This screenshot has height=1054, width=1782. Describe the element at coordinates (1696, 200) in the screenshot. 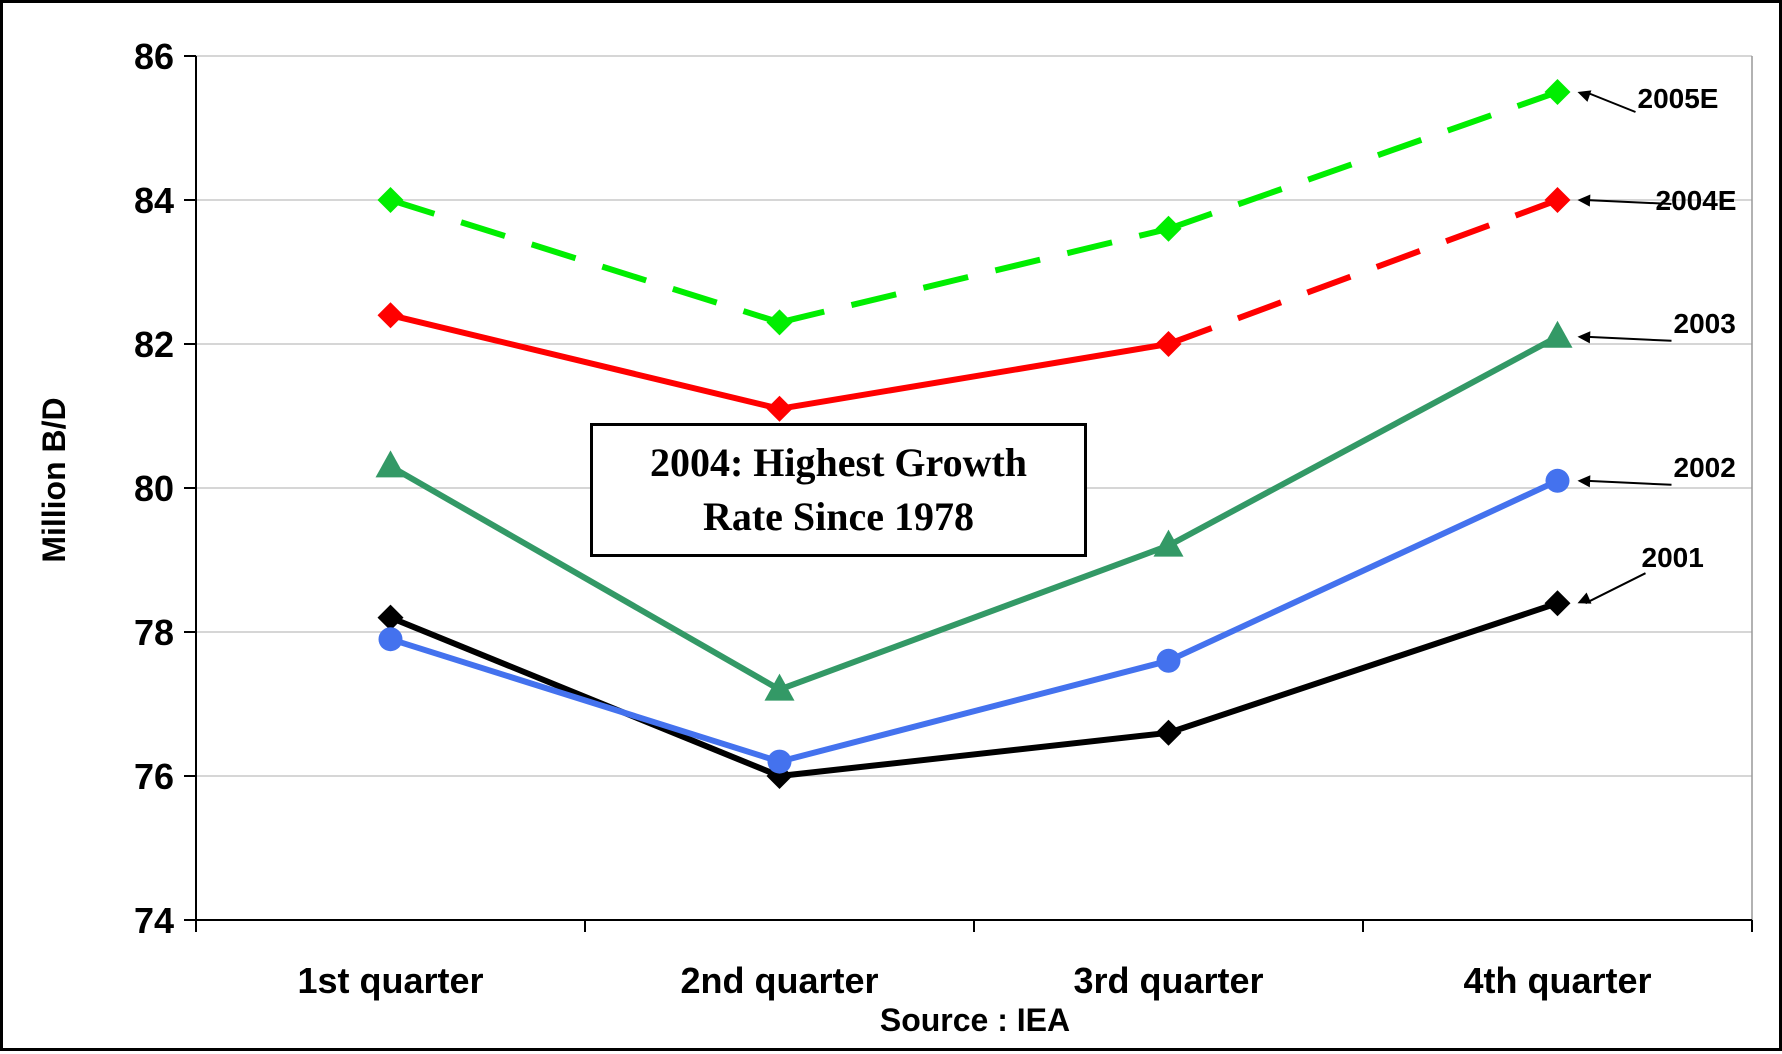

I see `series-label-2004E: 2004E` at that location.